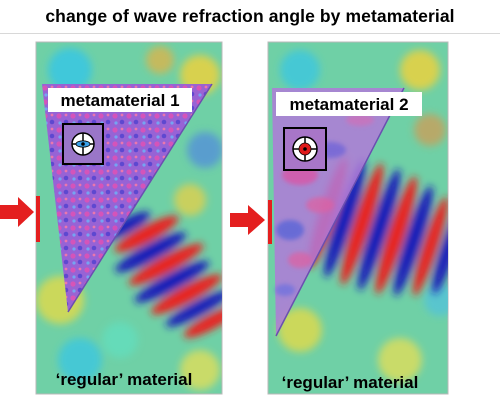 The image size is (500, 404). Describe the element at coordinates (250, 33) in the screenshot. I see `title-divider` at that location.